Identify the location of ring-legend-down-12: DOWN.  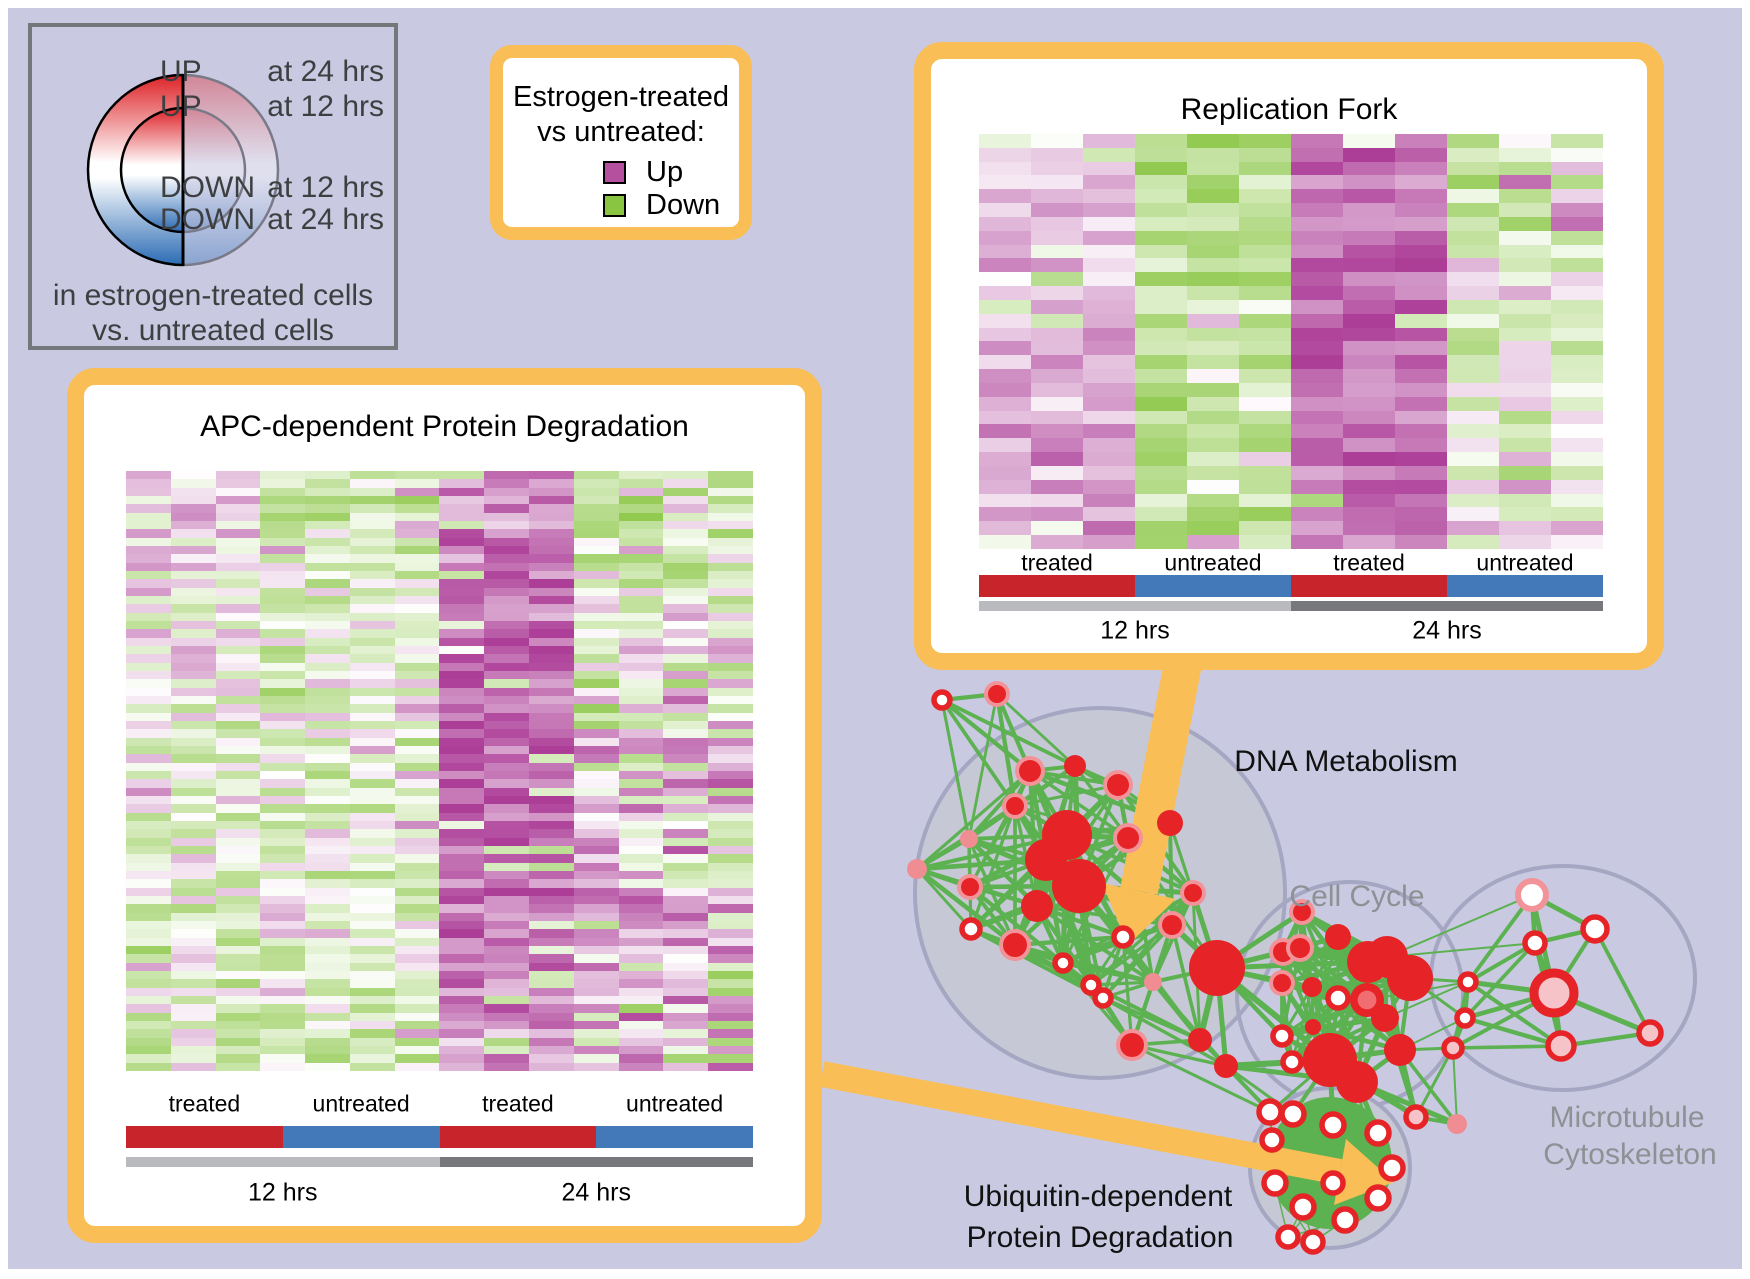
(207, 187).